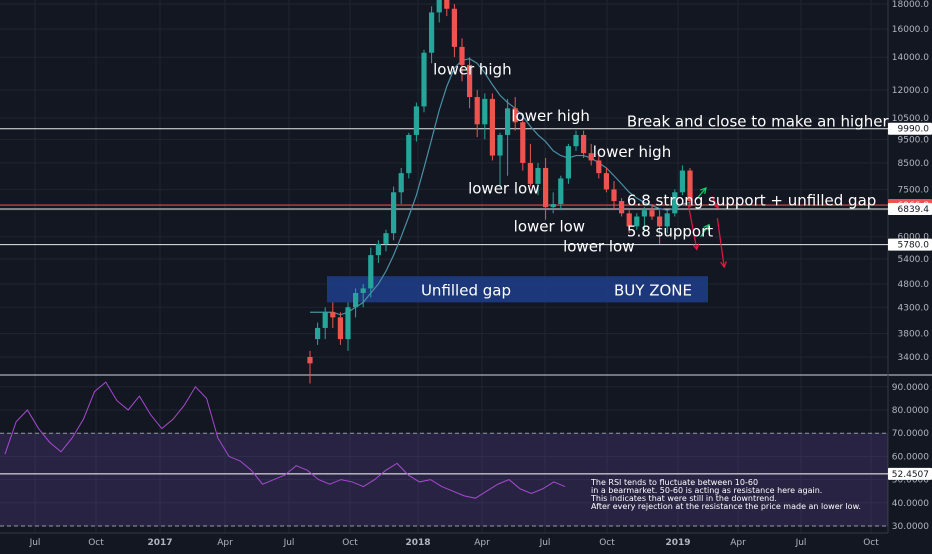 Image resolution: width=932 pixels, height=554 pixels. I want to click on arrow-head, so click(715, 206).